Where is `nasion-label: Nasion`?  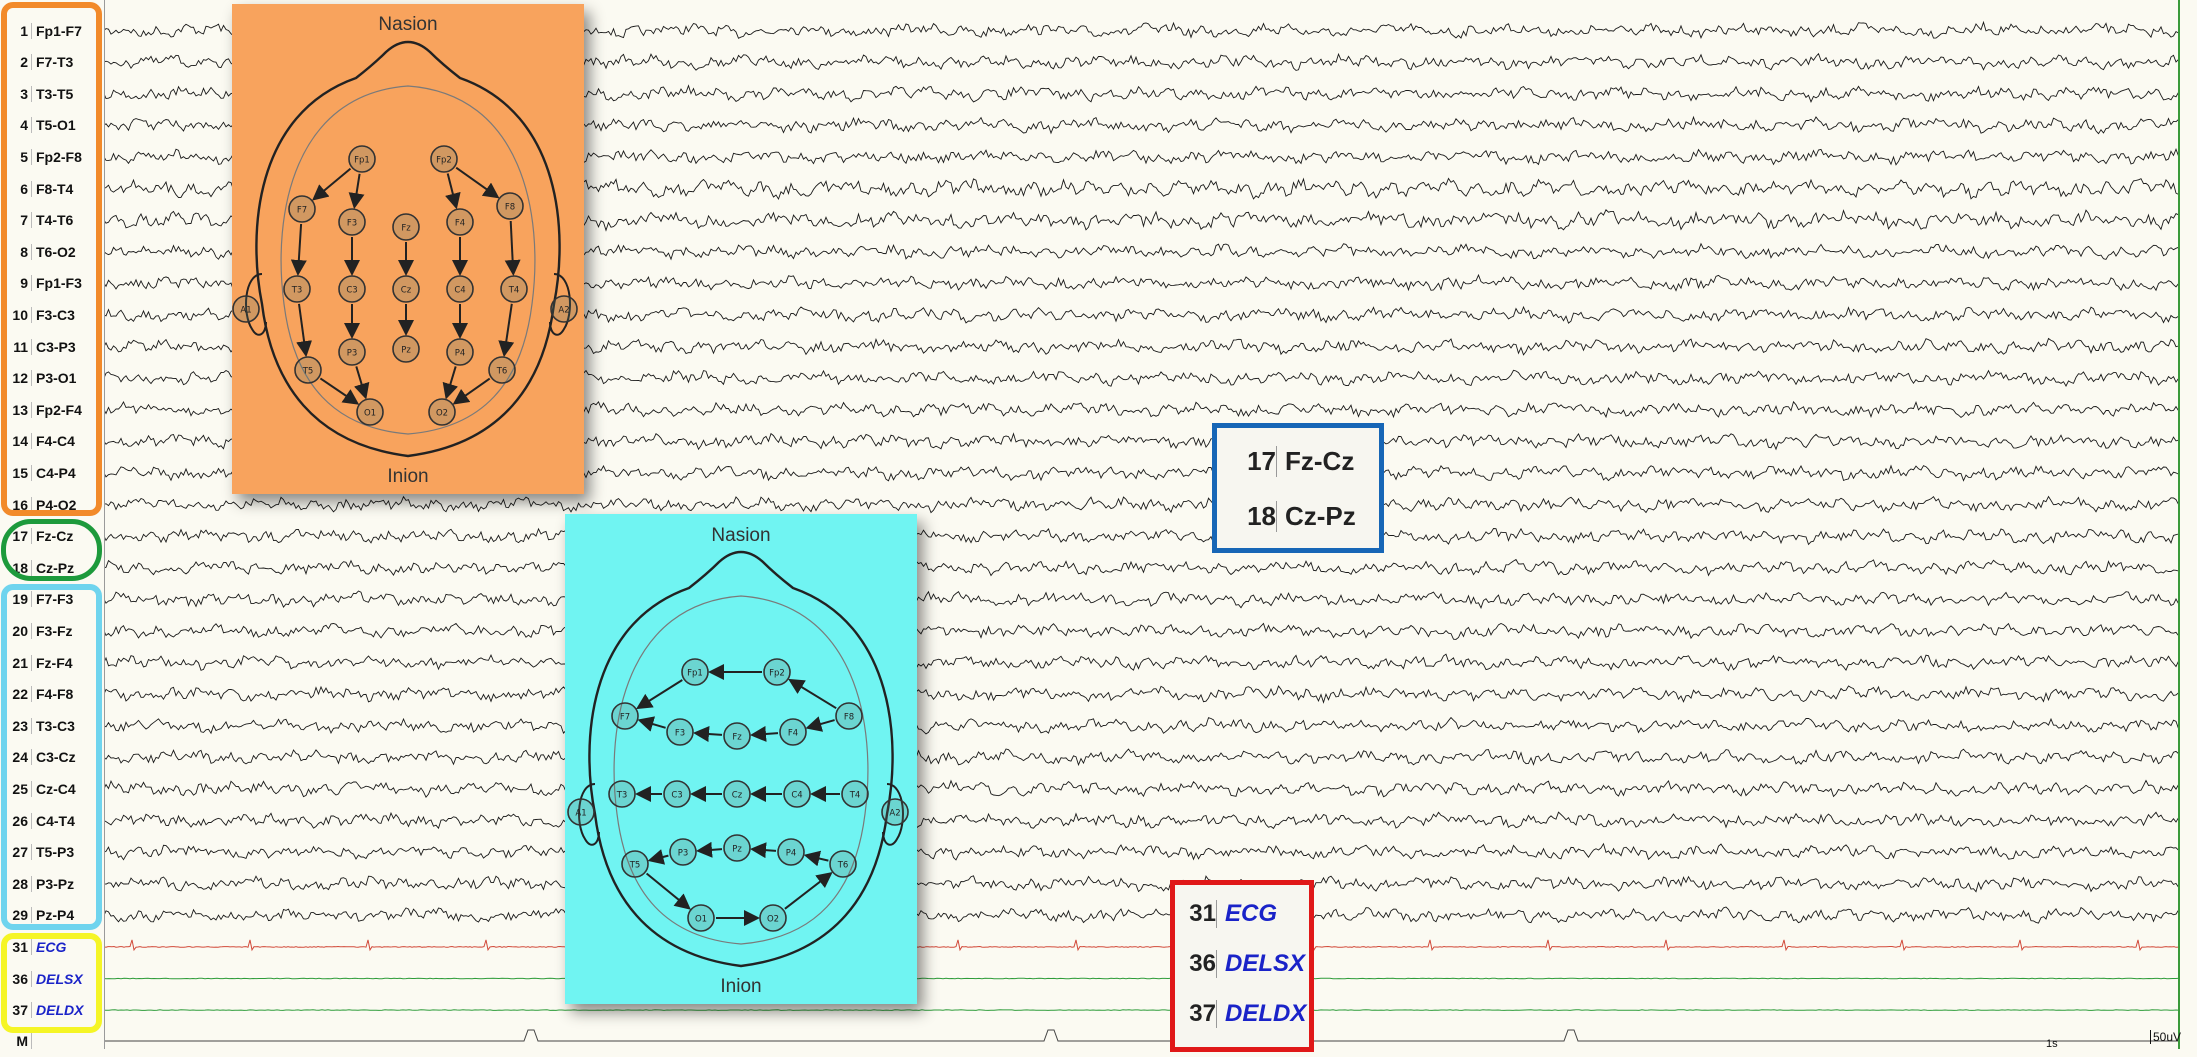 nasion-label: Nasion is located at coordinates (408, 24).